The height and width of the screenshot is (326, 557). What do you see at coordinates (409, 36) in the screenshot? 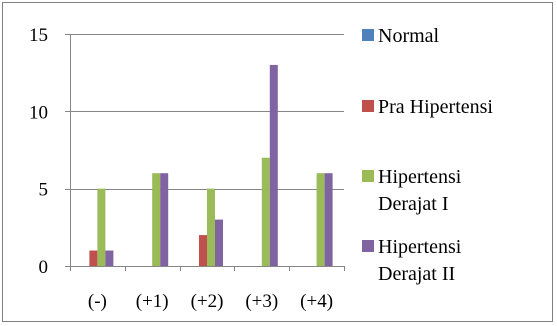
I see `legend-label: Normal` at bounding box center [409, 36].